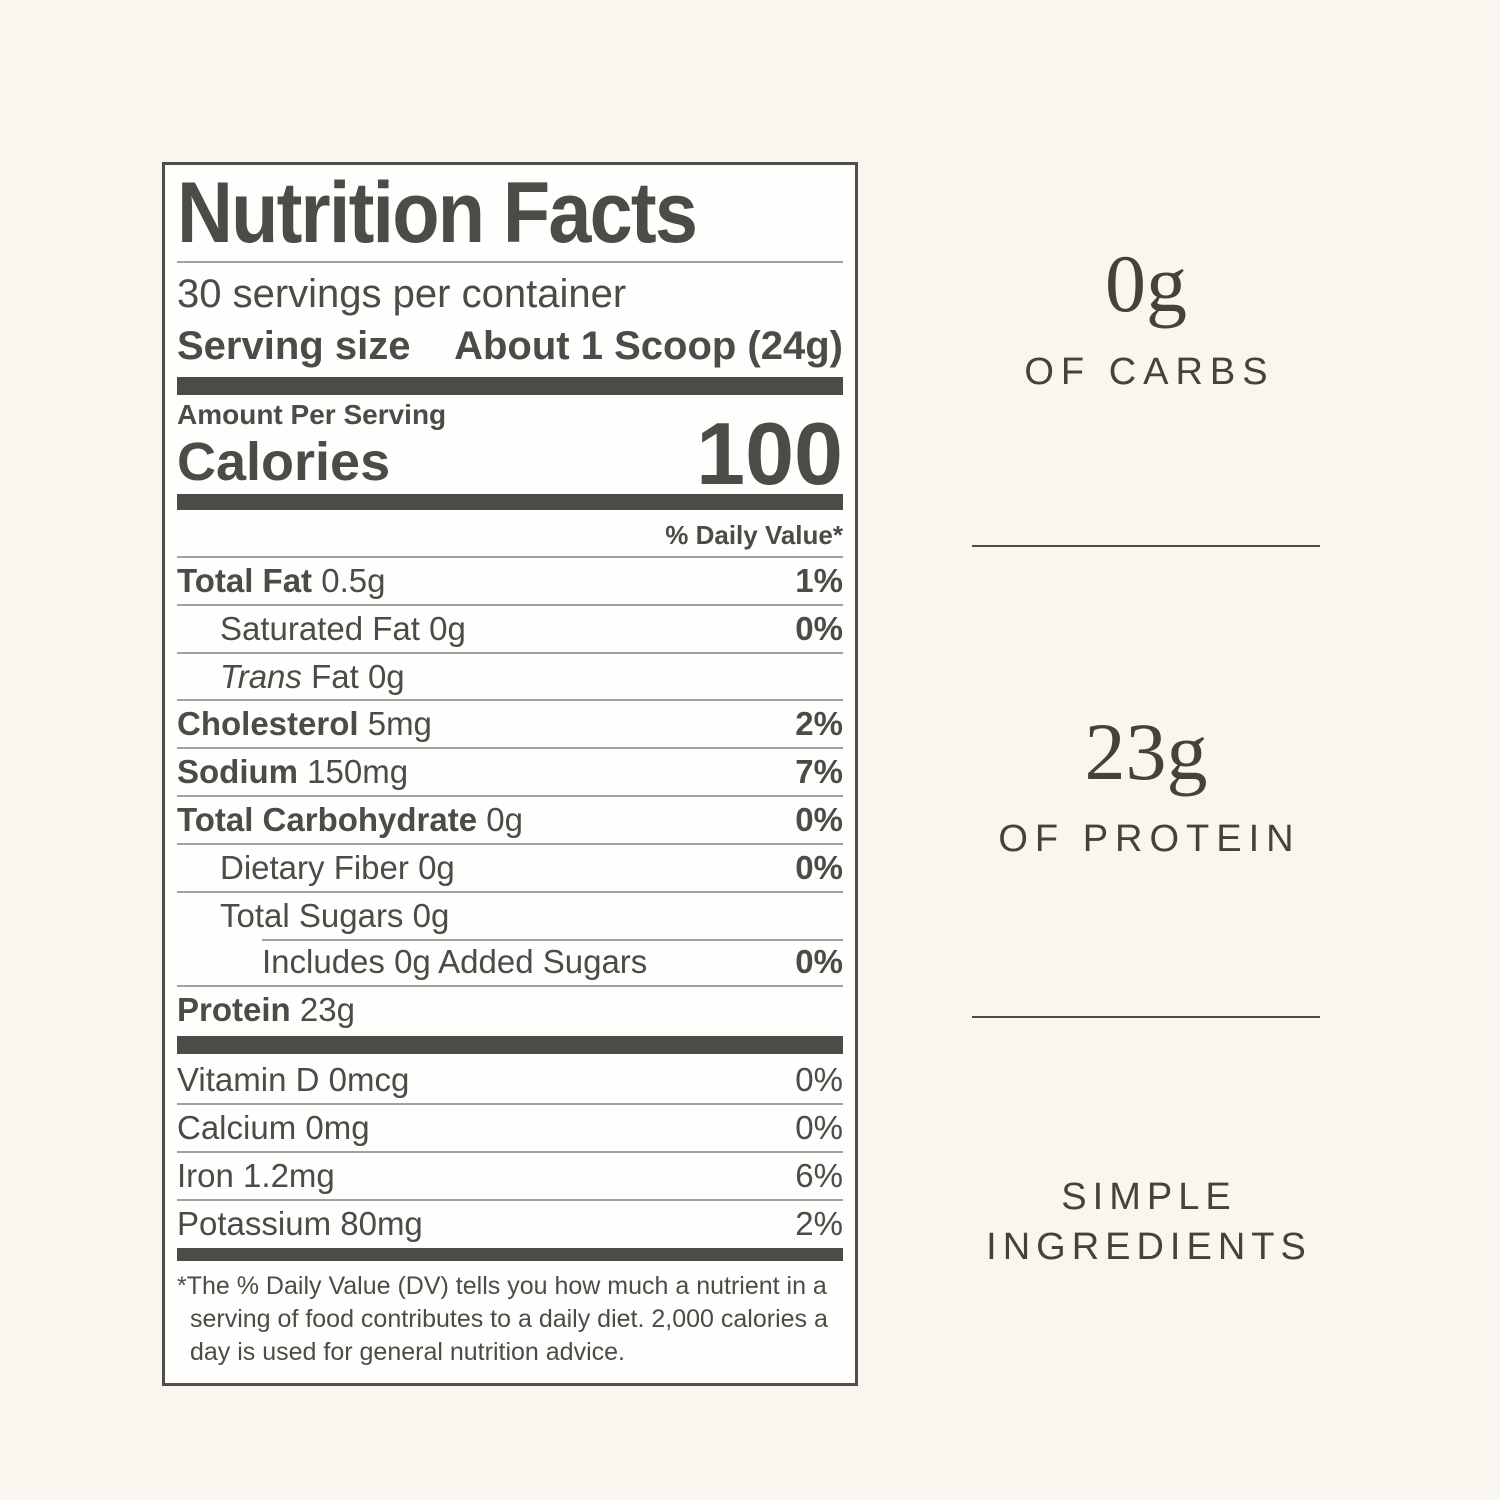 The height and width of the screenshot is (1500, 1500). I want to click on nutrient-name-text: Includes 0g Added Sugars, so click(455, 962).